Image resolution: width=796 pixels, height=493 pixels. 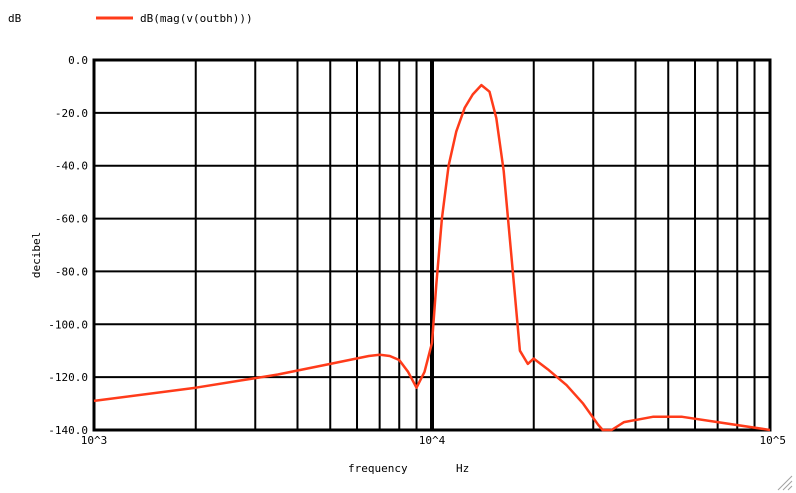 What do you see at coordinates (378, 468) in the screenshot?
I see `x-axis-label: frequency` at bounding box center [378, 468].